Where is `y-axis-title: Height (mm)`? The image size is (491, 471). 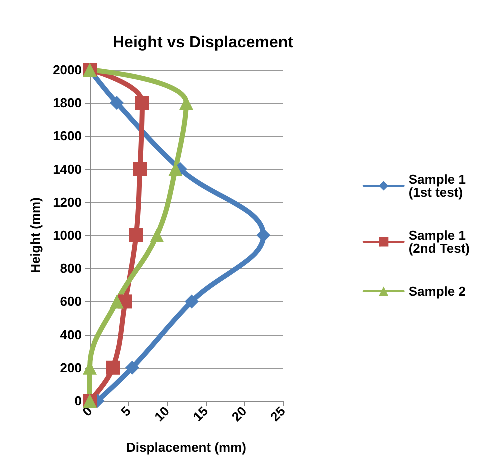 y-axis-title: Height (mm) is located at coordinates (35, 236).